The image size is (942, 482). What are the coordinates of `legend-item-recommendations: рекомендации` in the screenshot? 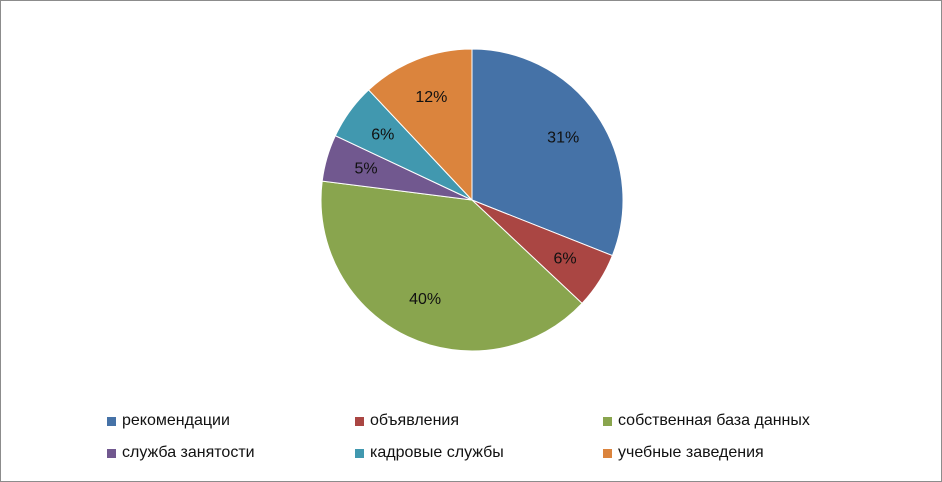 It's located at (231, 421).